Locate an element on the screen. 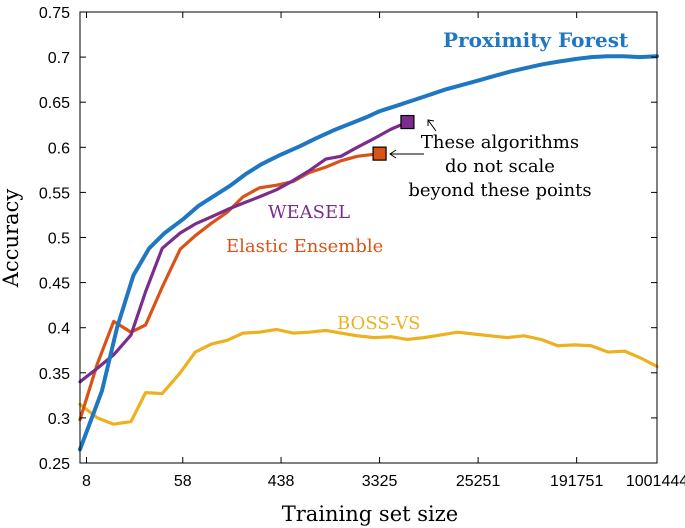 The image size is (685, 528). annotation-arrowhead-weasel is located at coordinates (431, 122).